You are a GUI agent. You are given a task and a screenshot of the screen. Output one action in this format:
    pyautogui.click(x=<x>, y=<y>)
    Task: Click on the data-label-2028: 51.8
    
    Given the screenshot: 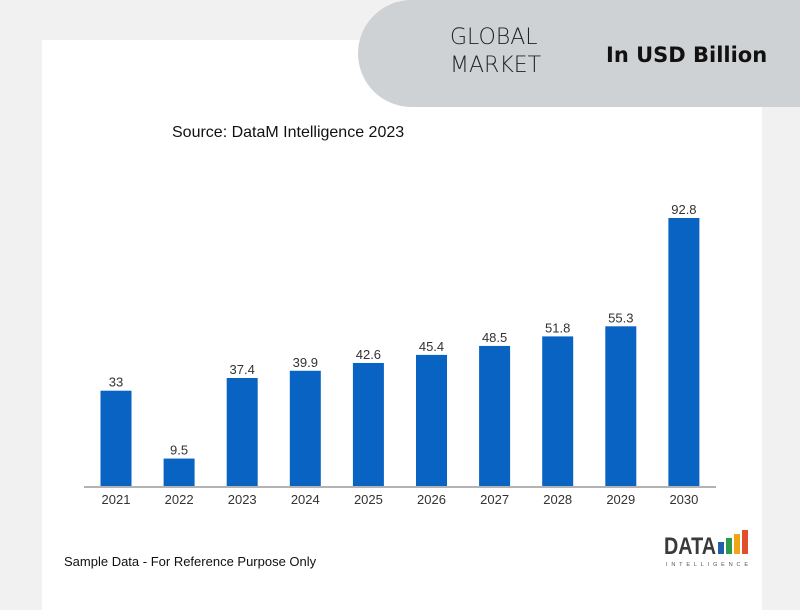 What is the action you would take?
    pyautogui.click(x=557, y=327)
    